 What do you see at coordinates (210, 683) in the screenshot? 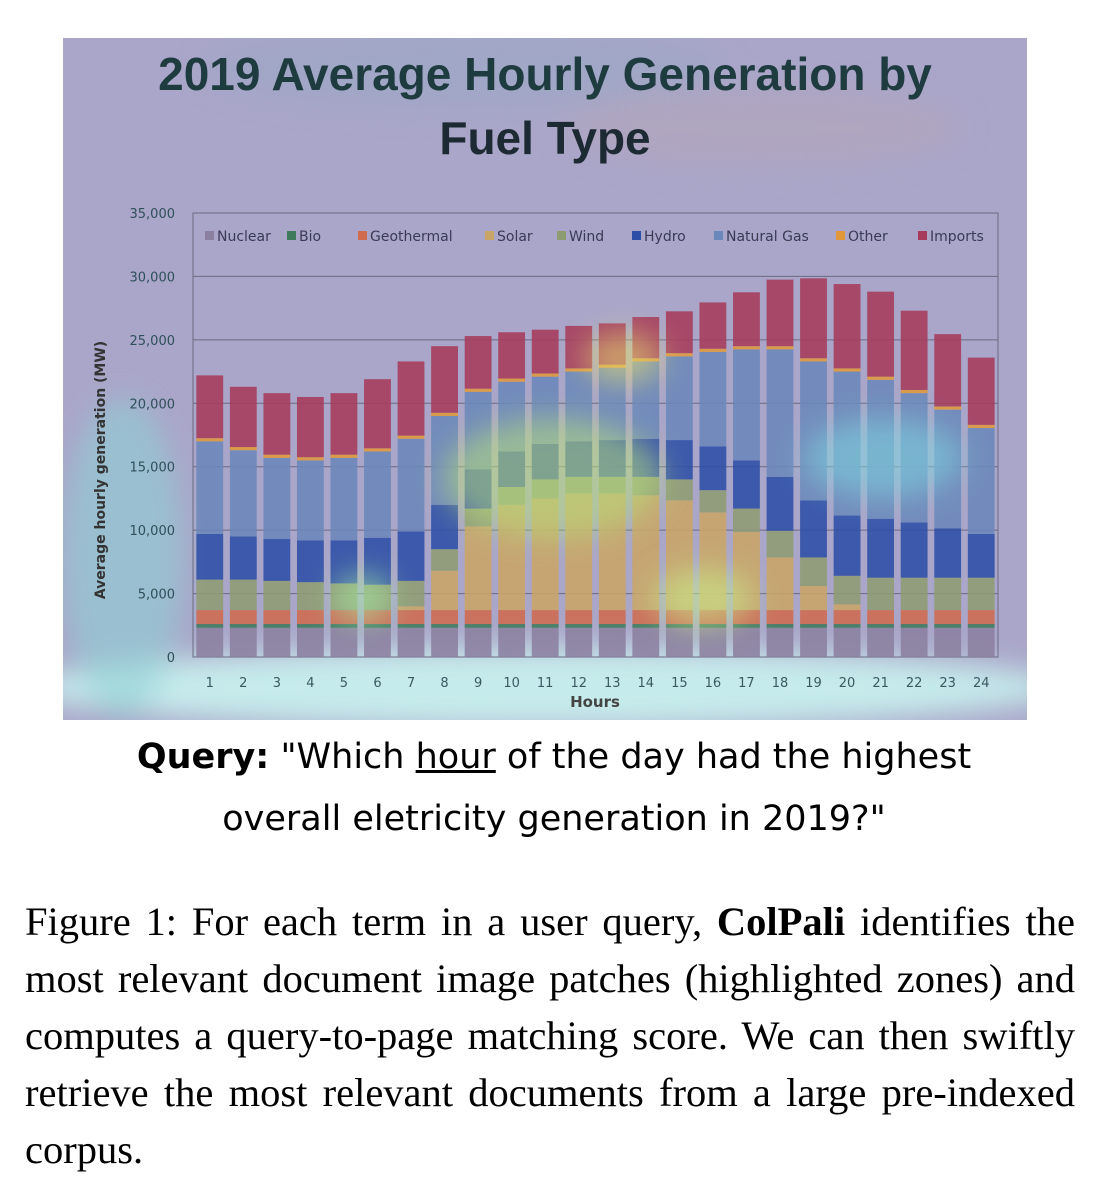
I see `x-tick-label: 1` at bounding box center [210, 683].